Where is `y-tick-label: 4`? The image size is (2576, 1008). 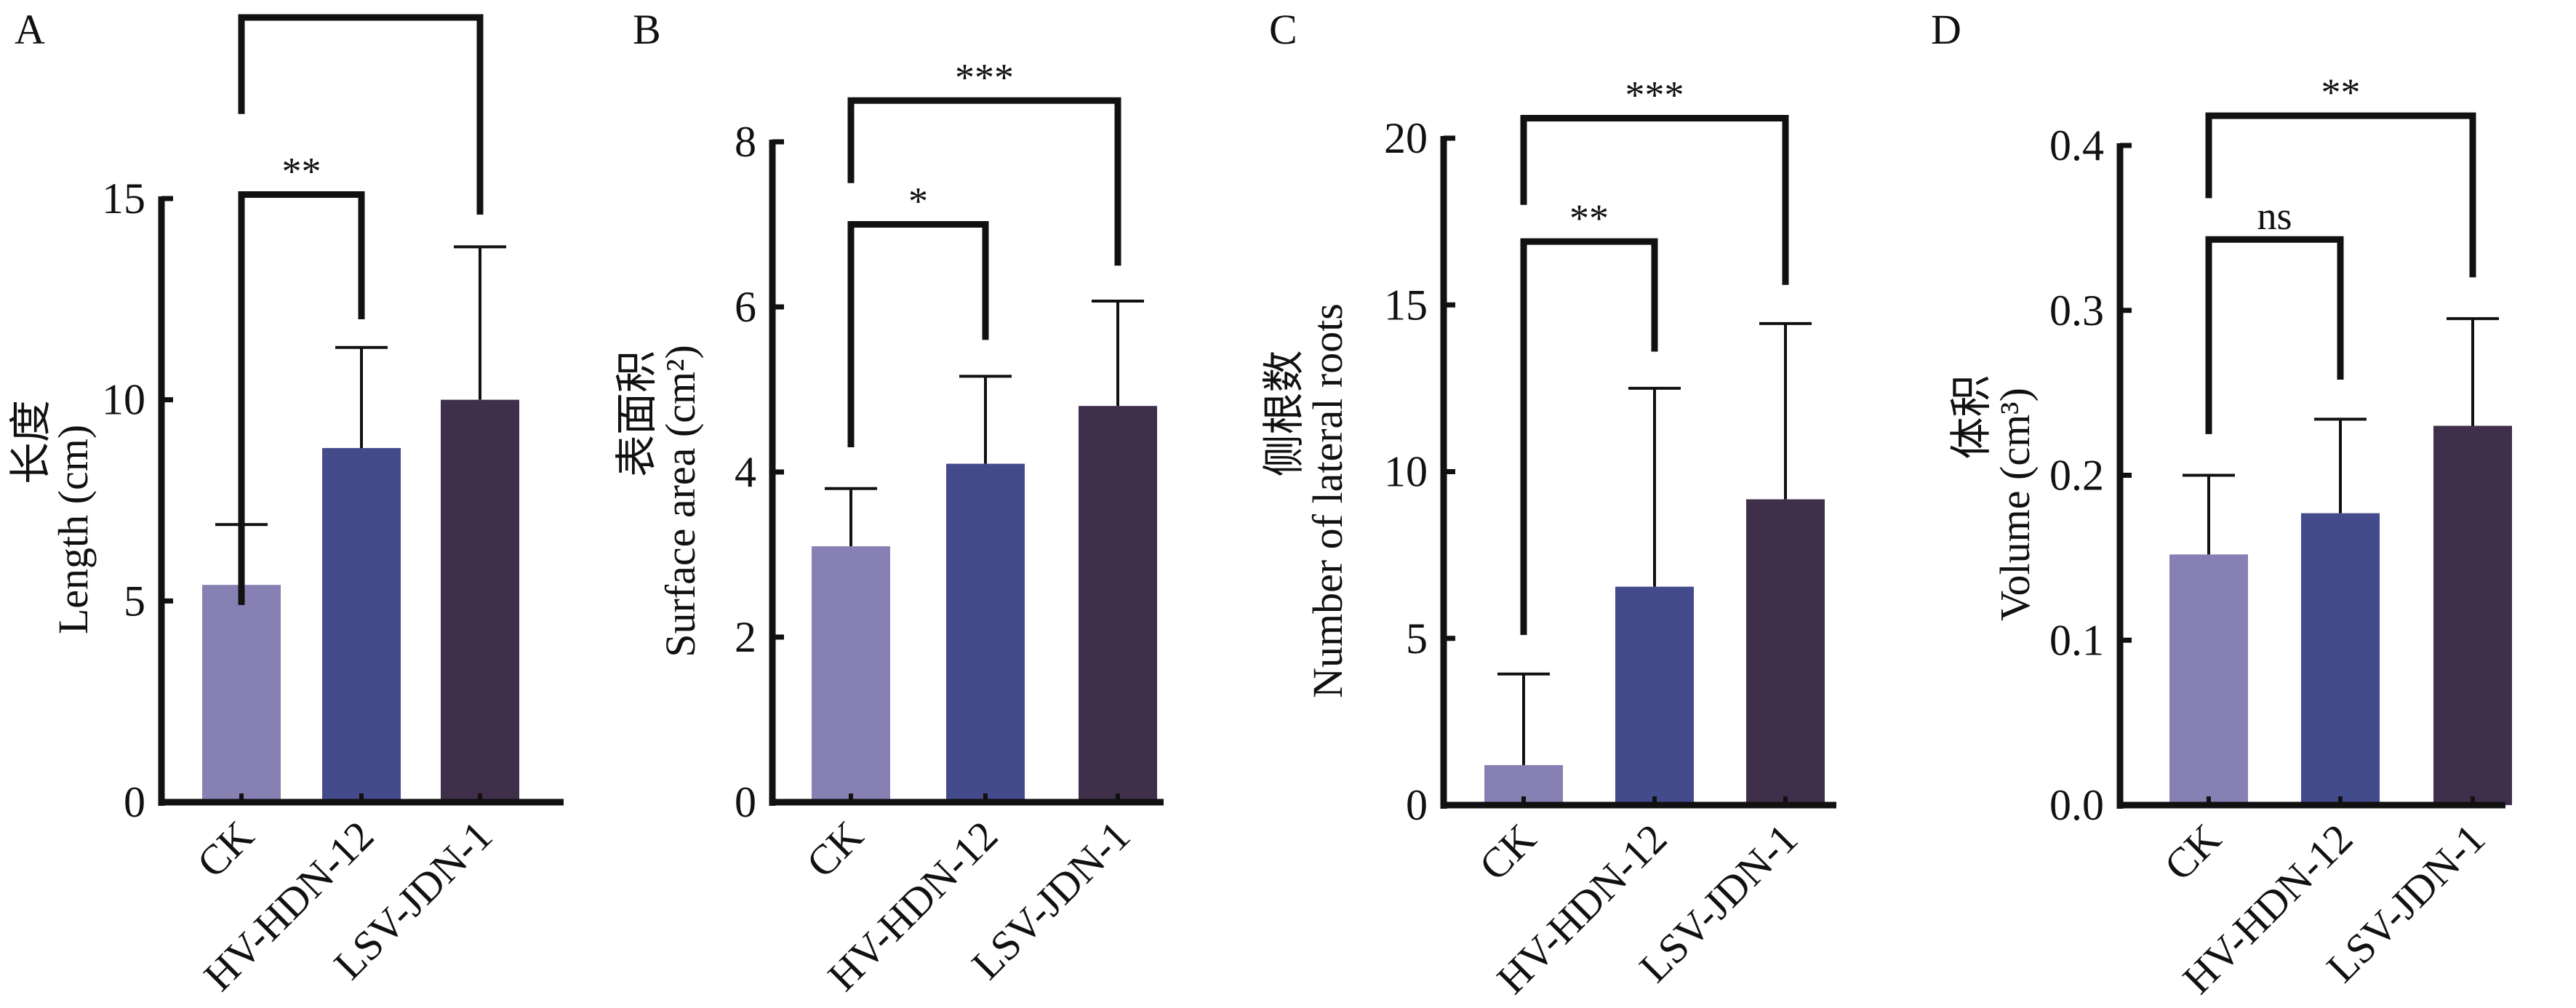 y-tick-label: 4 is located at coordinates (745, 472).